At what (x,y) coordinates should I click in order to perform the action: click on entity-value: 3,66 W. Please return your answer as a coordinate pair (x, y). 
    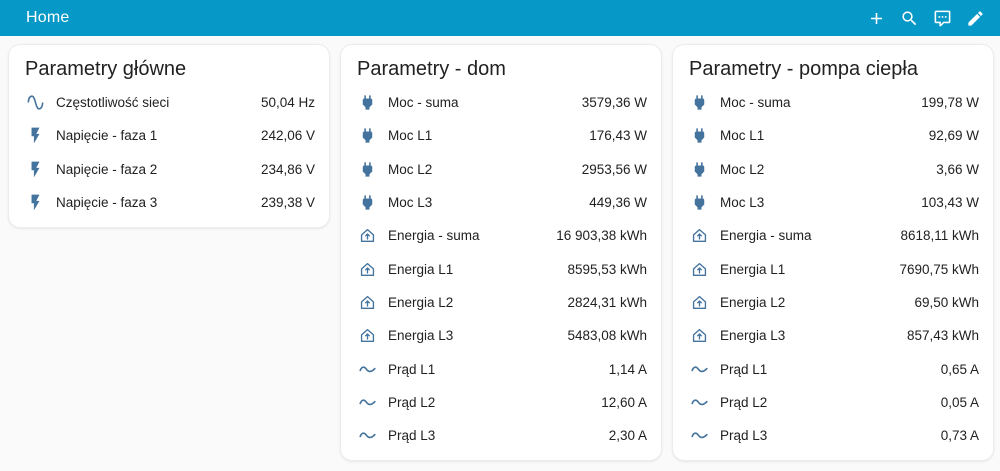
    Looking at the image, I should click on (957, 169).